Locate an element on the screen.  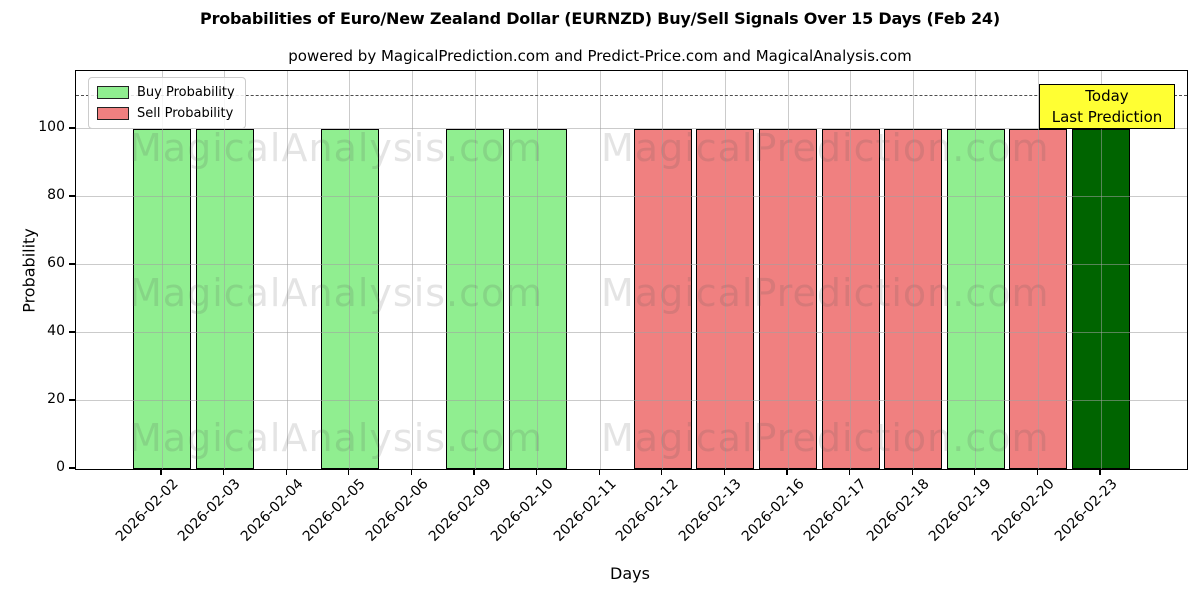
buy-color-swatch is located at coordinates (113, 92).